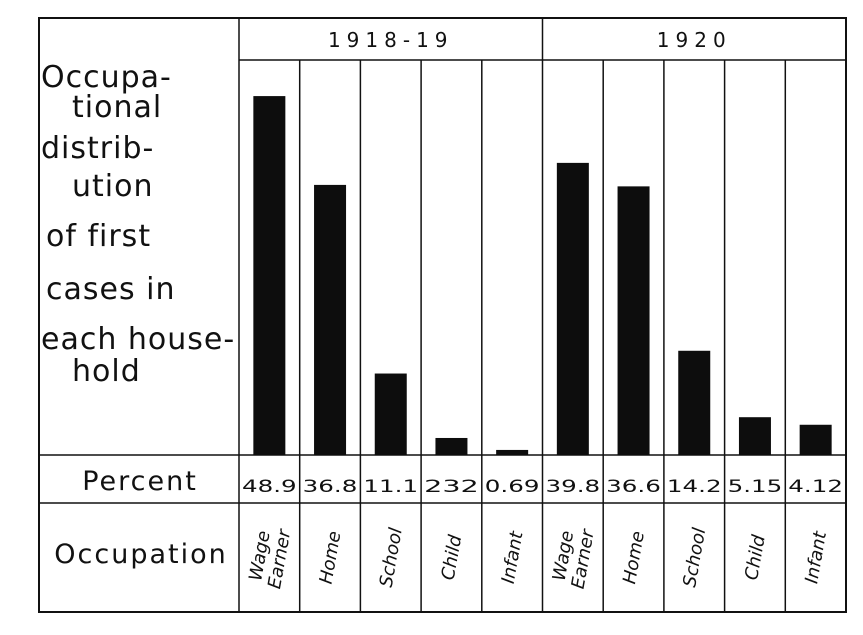 The width and height of the screenshot is (863, 635). What do you see at coordinates (330, 487) in the screenshot?
I see `value-label: 36.8` at bounding box center [330, 487].